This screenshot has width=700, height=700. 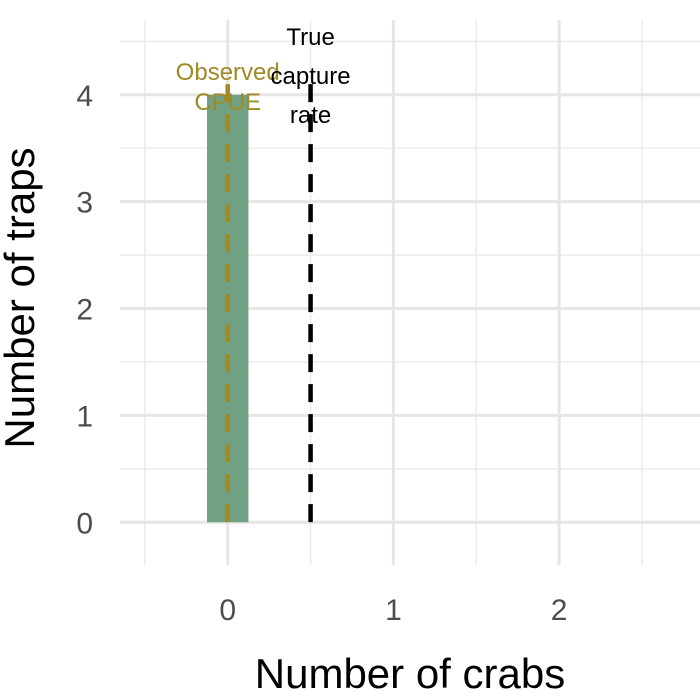 I want to click on y-tick-label: 4, so click(x=84, y=96).